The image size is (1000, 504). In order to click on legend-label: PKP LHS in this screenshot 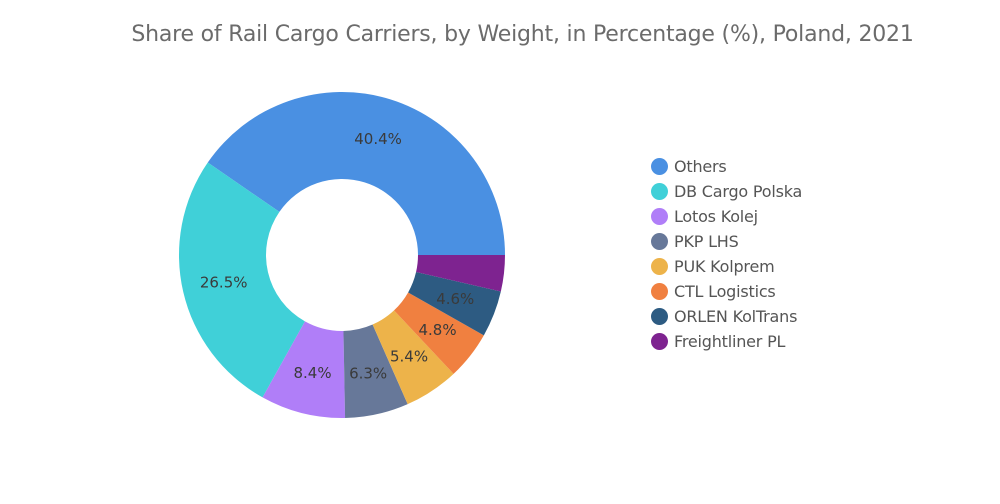, I will do `click(706, 241)`.